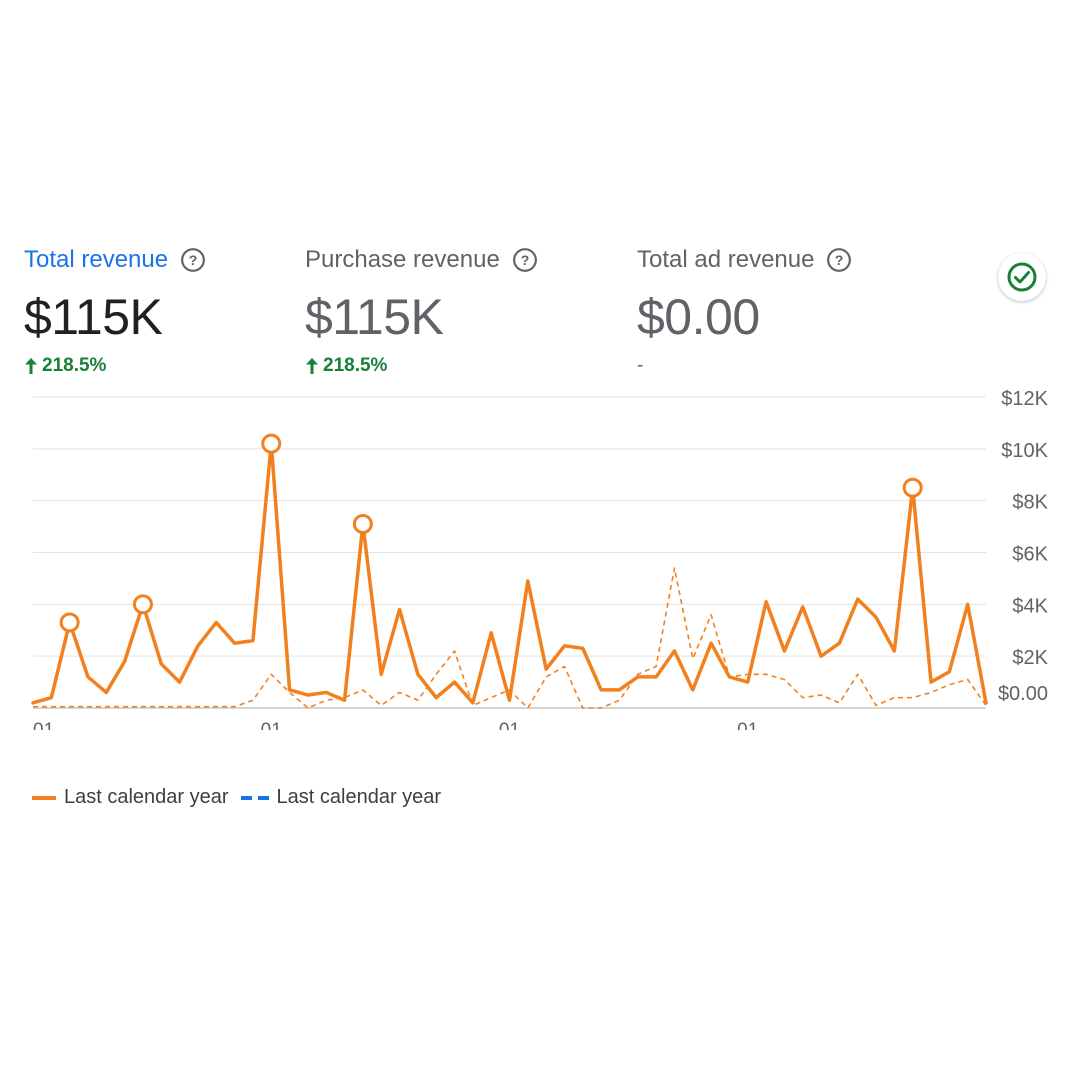  I want to click on y-tick-label: $8K, so click(1030, 503).